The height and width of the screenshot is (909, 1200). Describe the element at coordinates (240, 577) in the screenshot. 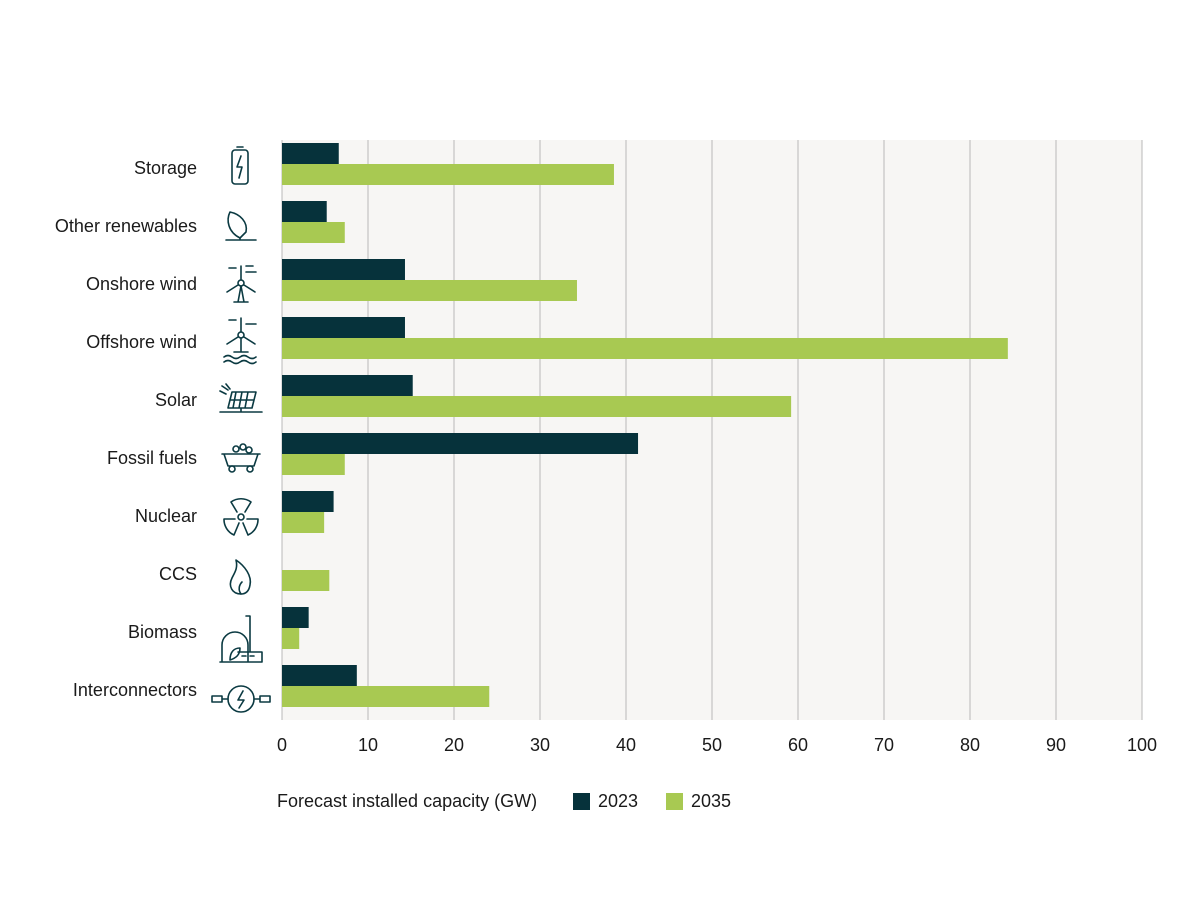

I see `icon-flame` at that location.